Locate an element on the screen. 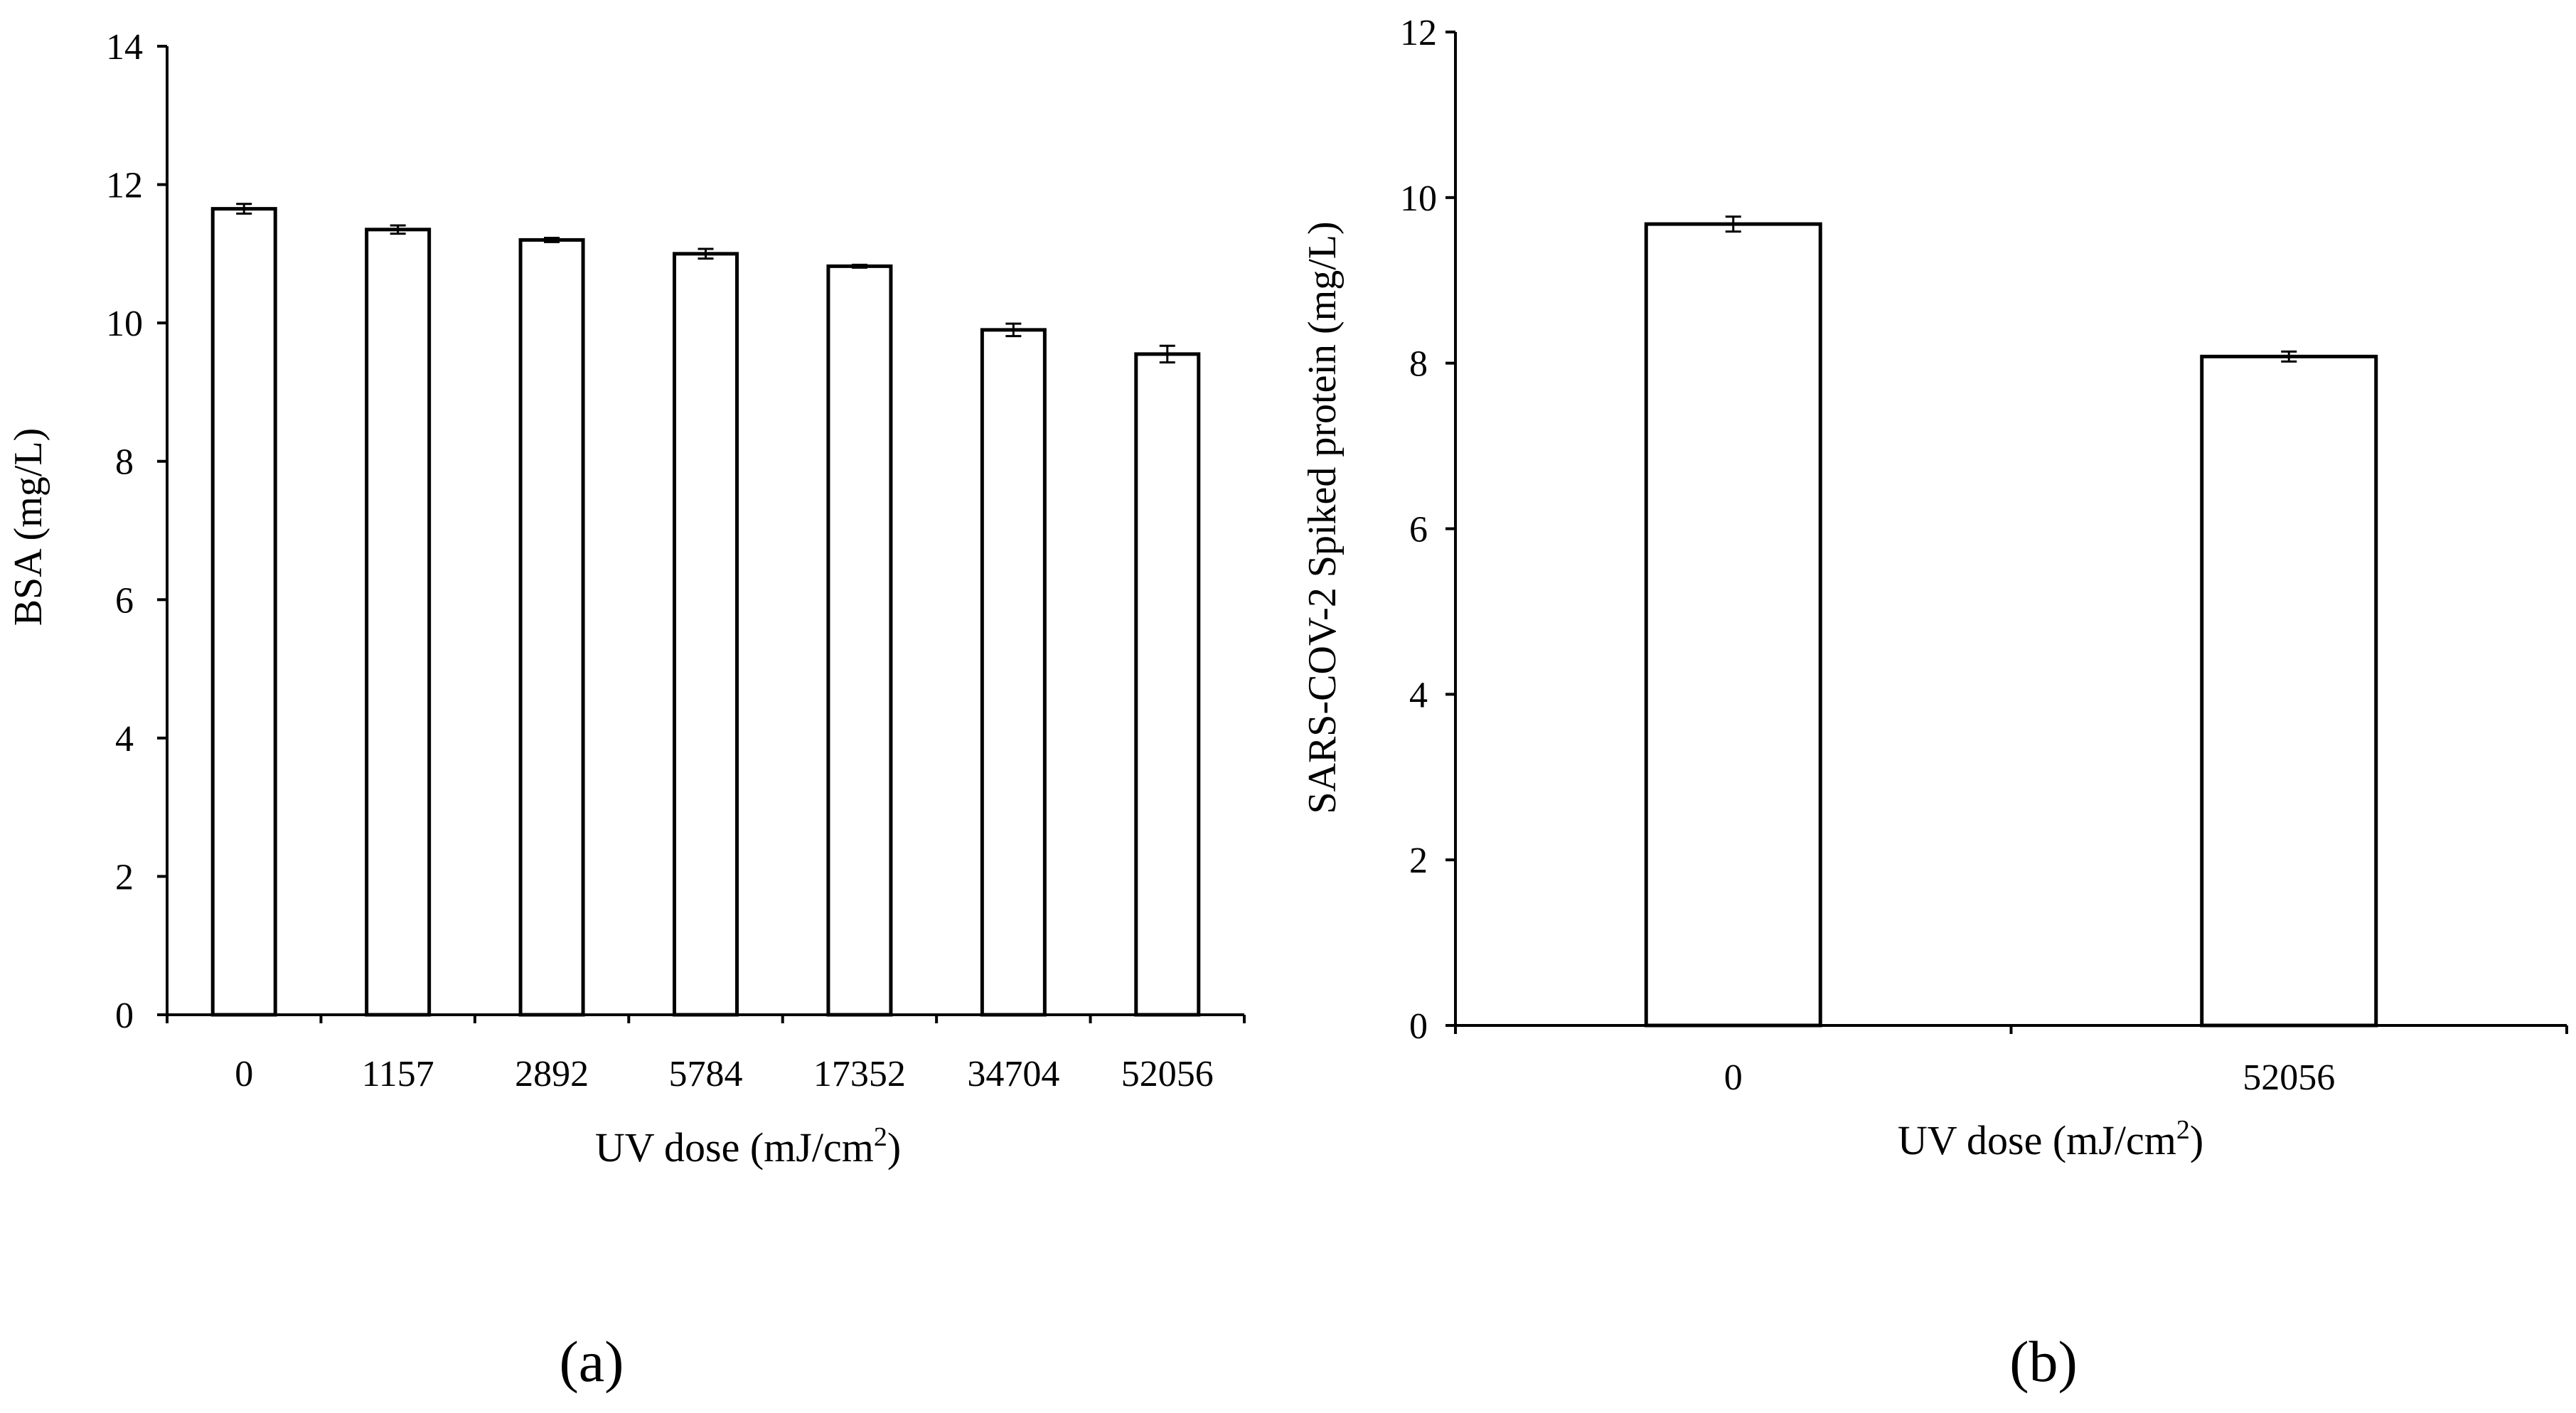  chart-a-x-tick-label: 2892 is located at coordinates (552, 1074).